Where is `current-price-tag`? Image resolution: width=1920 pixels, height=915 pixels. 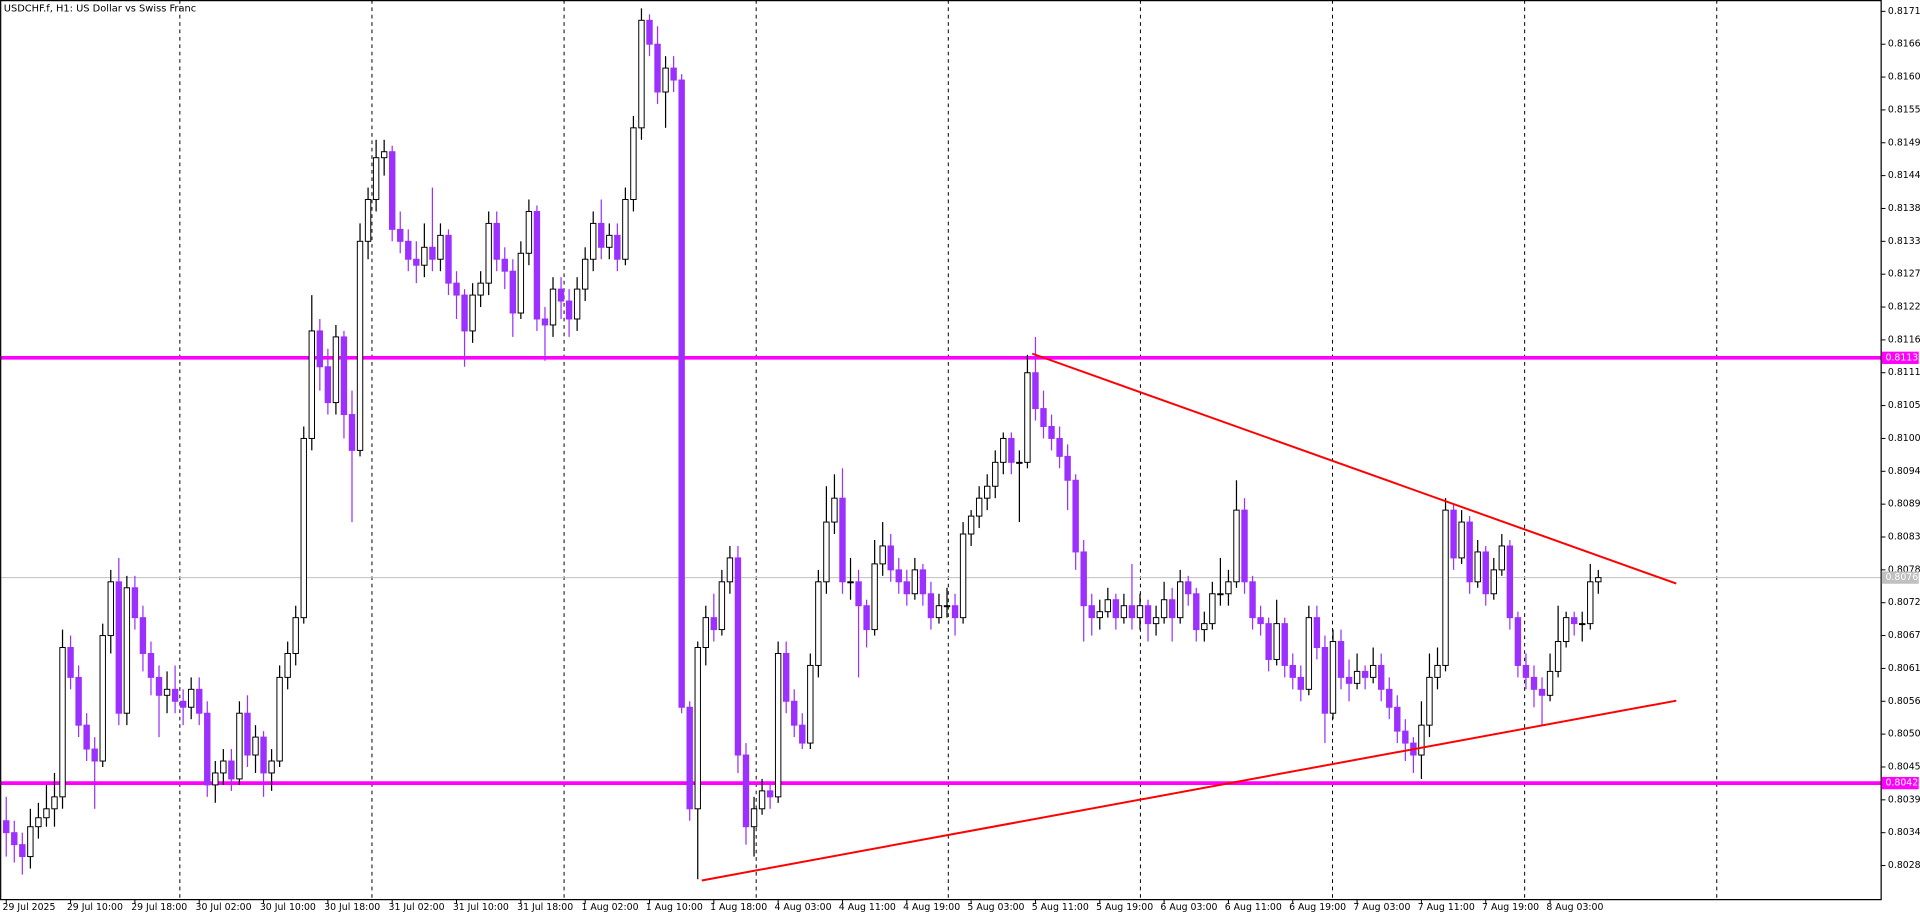 current-price-tag is located at coordinates (1900, 577).